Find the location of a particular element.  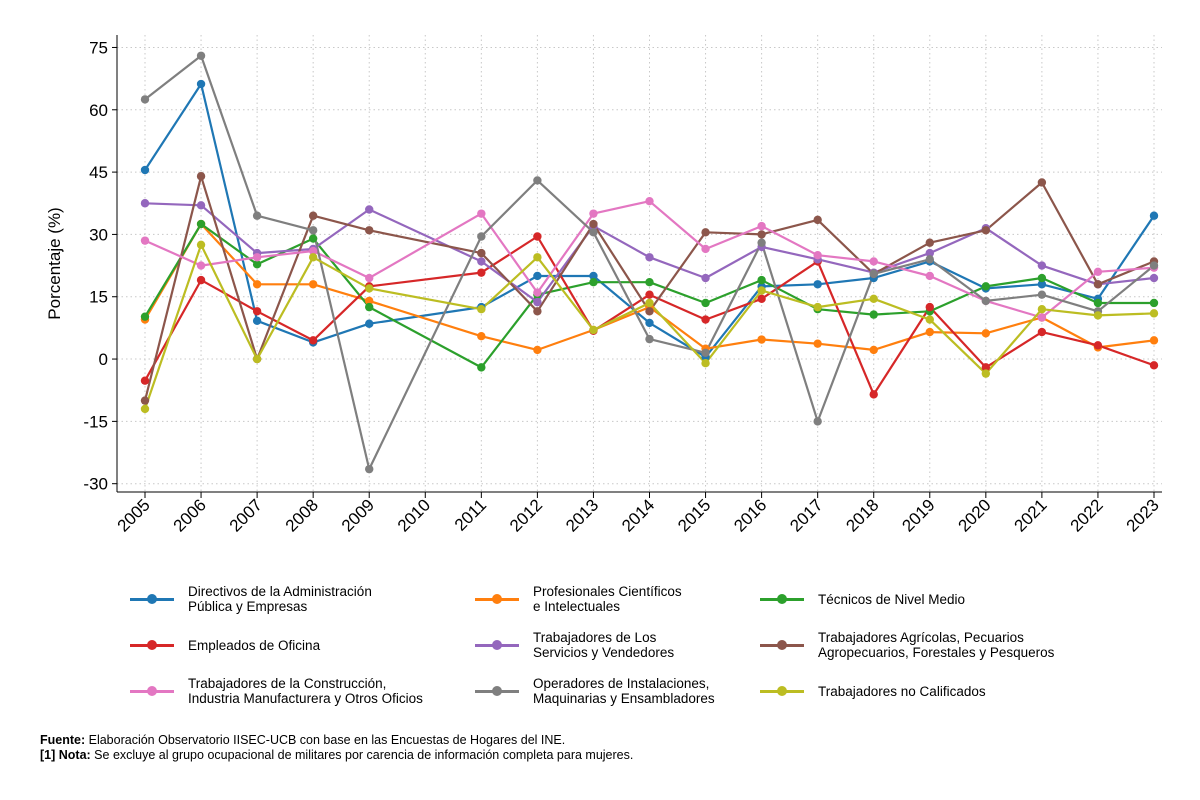

x-tick-label: 2012 is located at coordinates (526, 515).